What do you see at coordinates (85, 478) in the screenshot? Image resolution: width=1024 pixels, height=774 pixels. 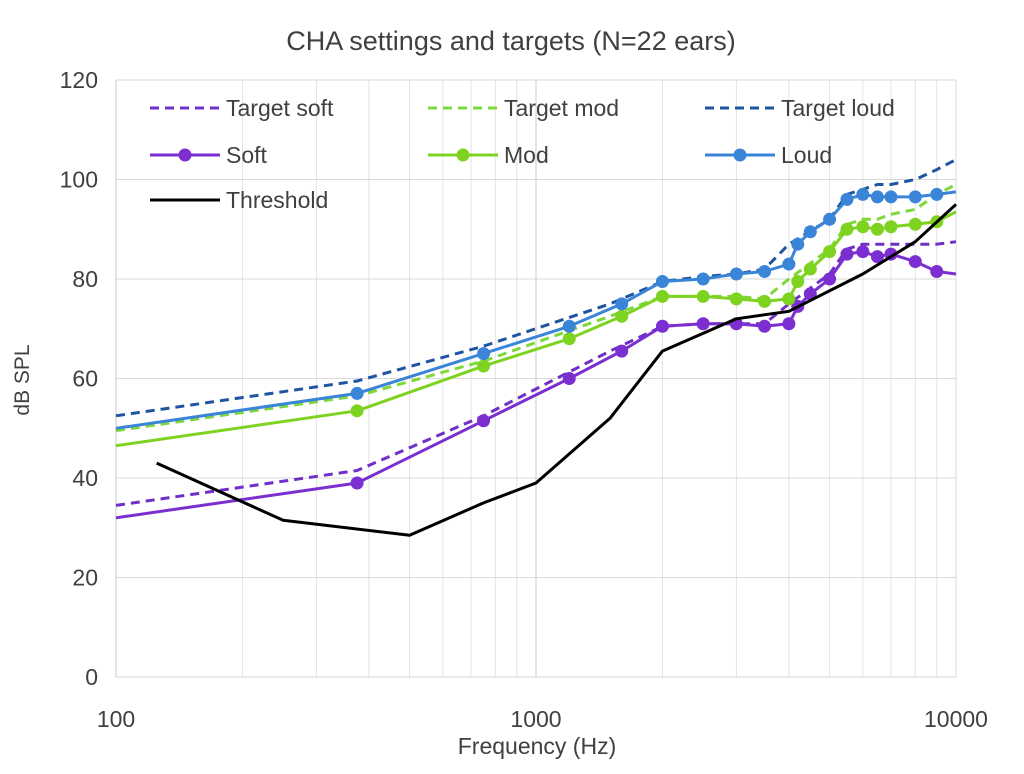 I see `y-tick-label: 40` at bounding box center [85, 478].